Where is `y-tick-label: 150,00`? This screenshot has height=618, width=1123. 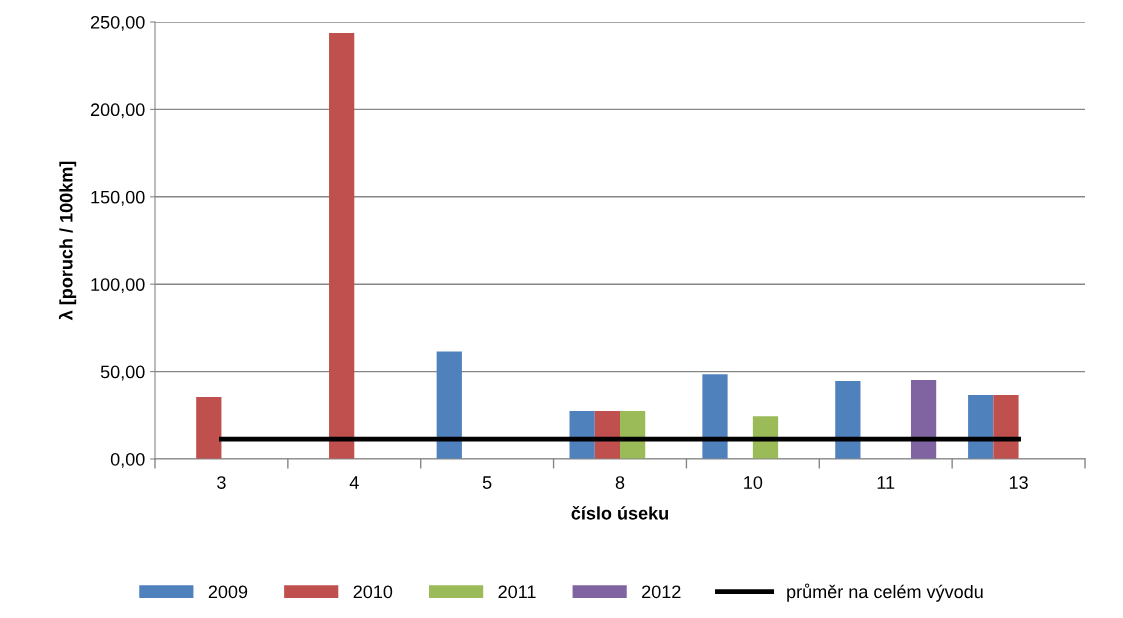 y-tick-label: 150,00 is located at coordinates (118, 198).